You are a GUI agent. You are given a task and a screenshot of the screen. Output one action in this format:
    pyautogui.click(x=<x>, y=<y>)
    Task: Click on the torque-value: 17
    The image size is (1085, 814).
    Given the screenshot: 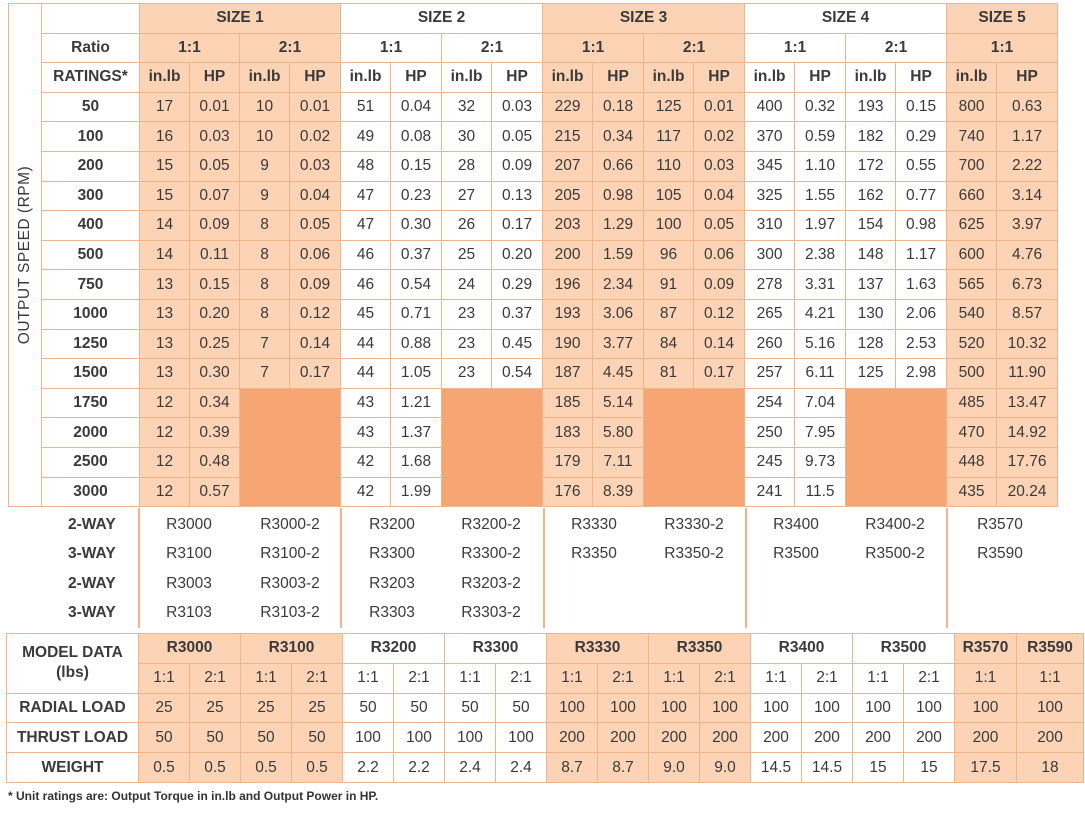 What is the action you would take?
    pyautogui.click(x=164, y=107)
    